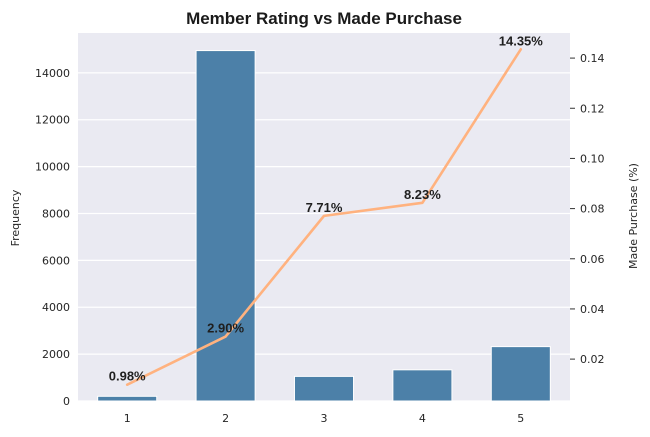 The height and width of the screenshot is (437, 650). Describe the element at coordinates (52, 120) in the screenshot. I see `y-tick-label: 12000` at that location.